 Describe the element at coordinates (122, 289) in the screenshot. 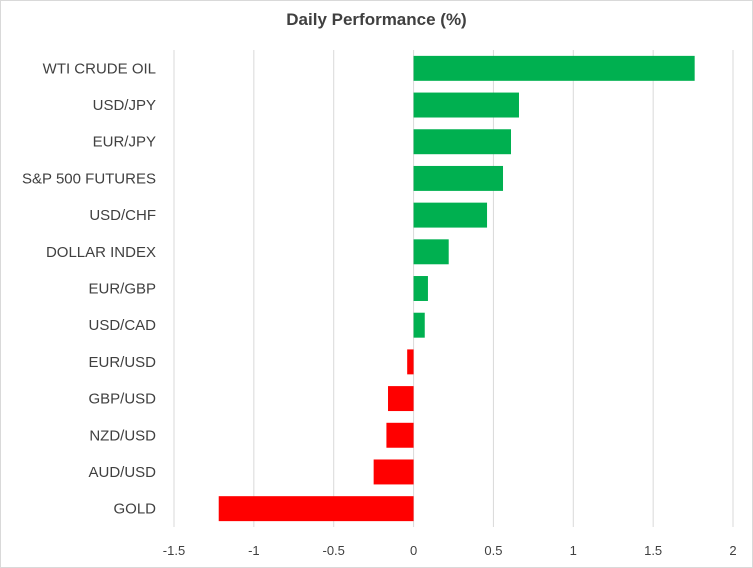

I see `category-label: EUR/GBP` at that location.